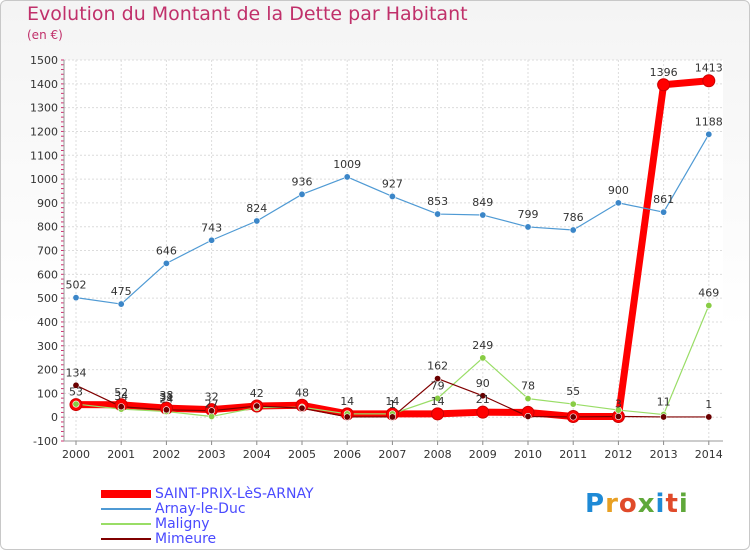 This screenshot has width=750, height=550. I want to click on y-tick-label: 1500, so click(44, 60).